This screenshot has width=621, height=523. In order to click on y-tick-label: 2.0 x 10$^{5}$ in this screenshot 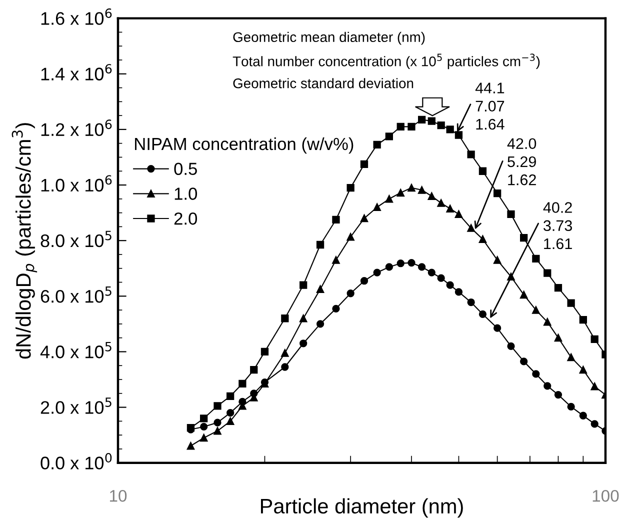, I will do `click(76, 406)`.